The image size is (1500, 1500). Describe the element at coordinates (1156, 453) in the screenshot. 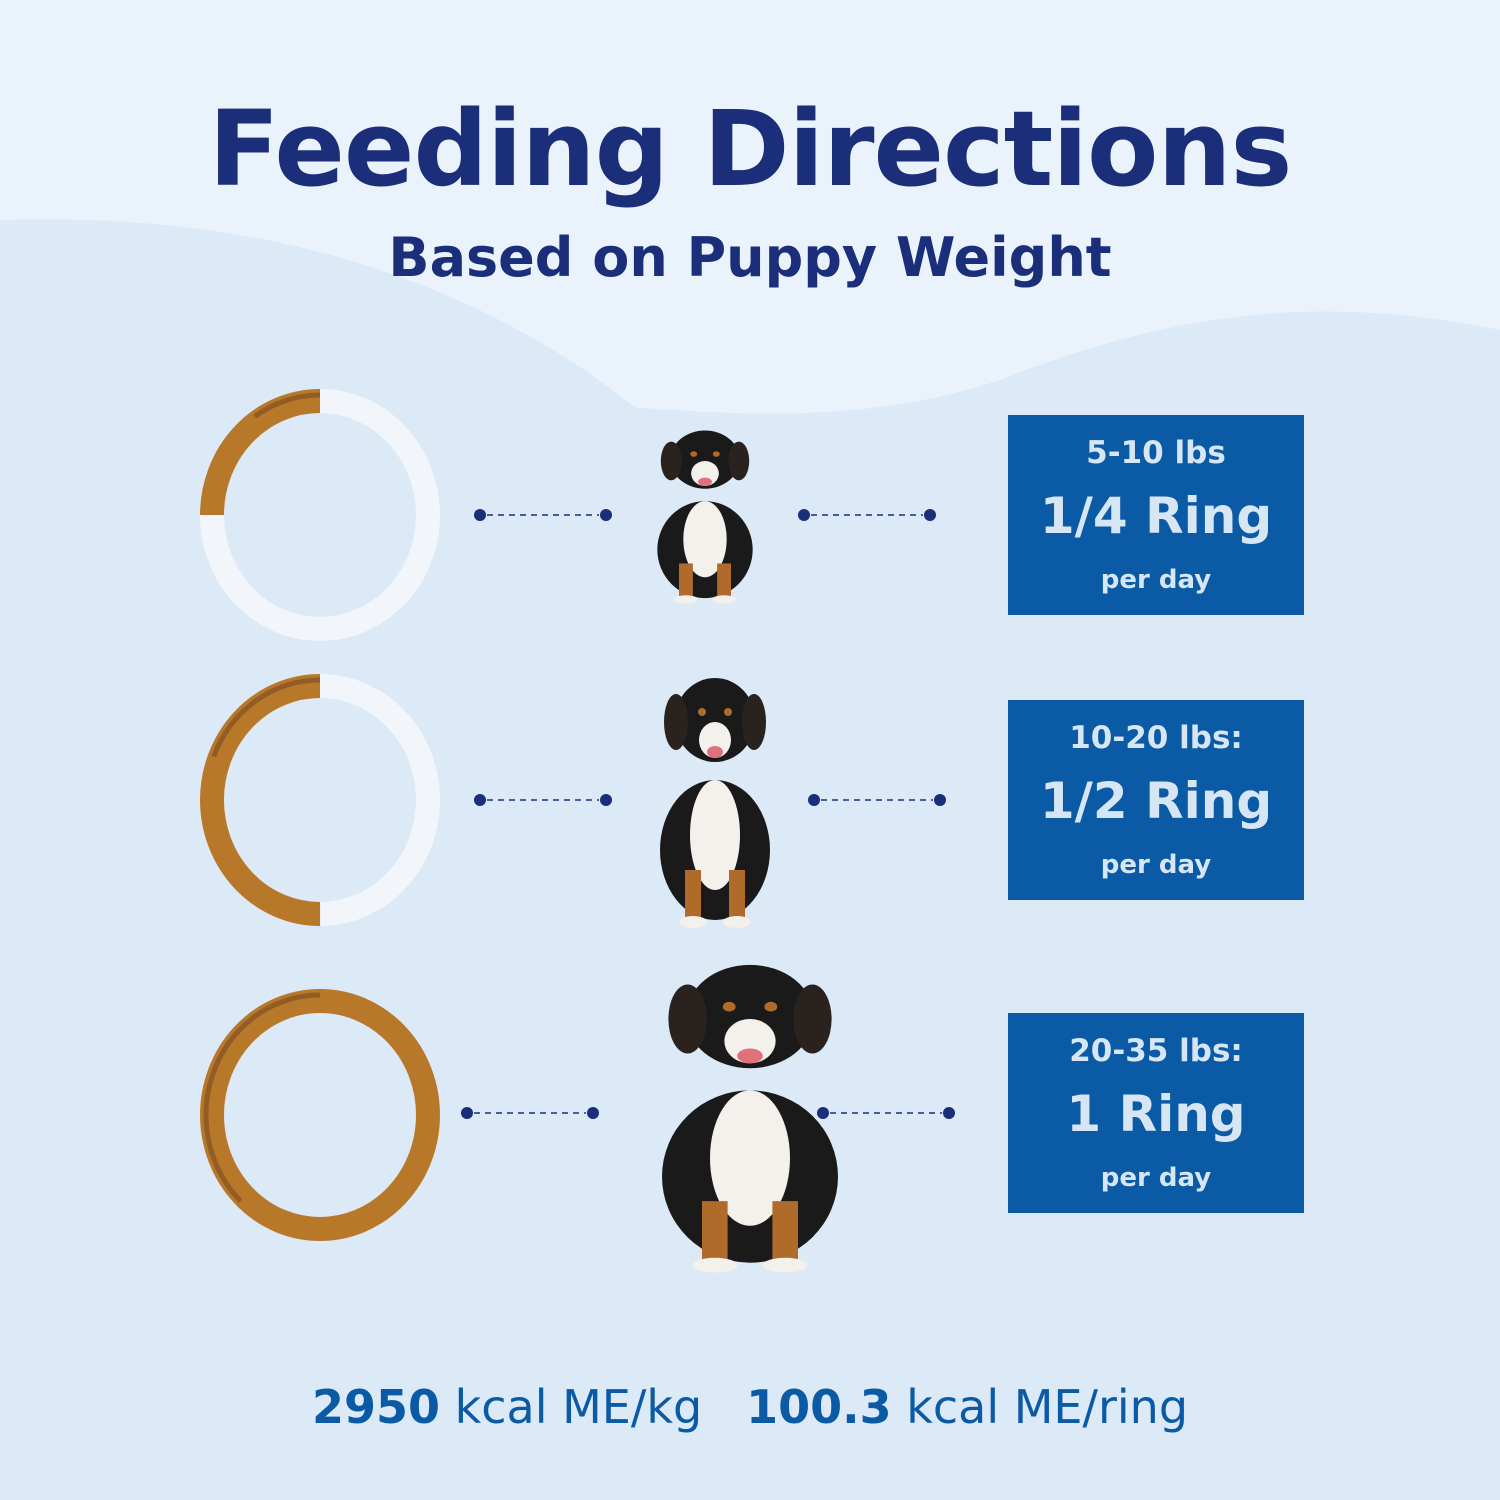

I see `weight-range: 5-10 lbs` at that location.